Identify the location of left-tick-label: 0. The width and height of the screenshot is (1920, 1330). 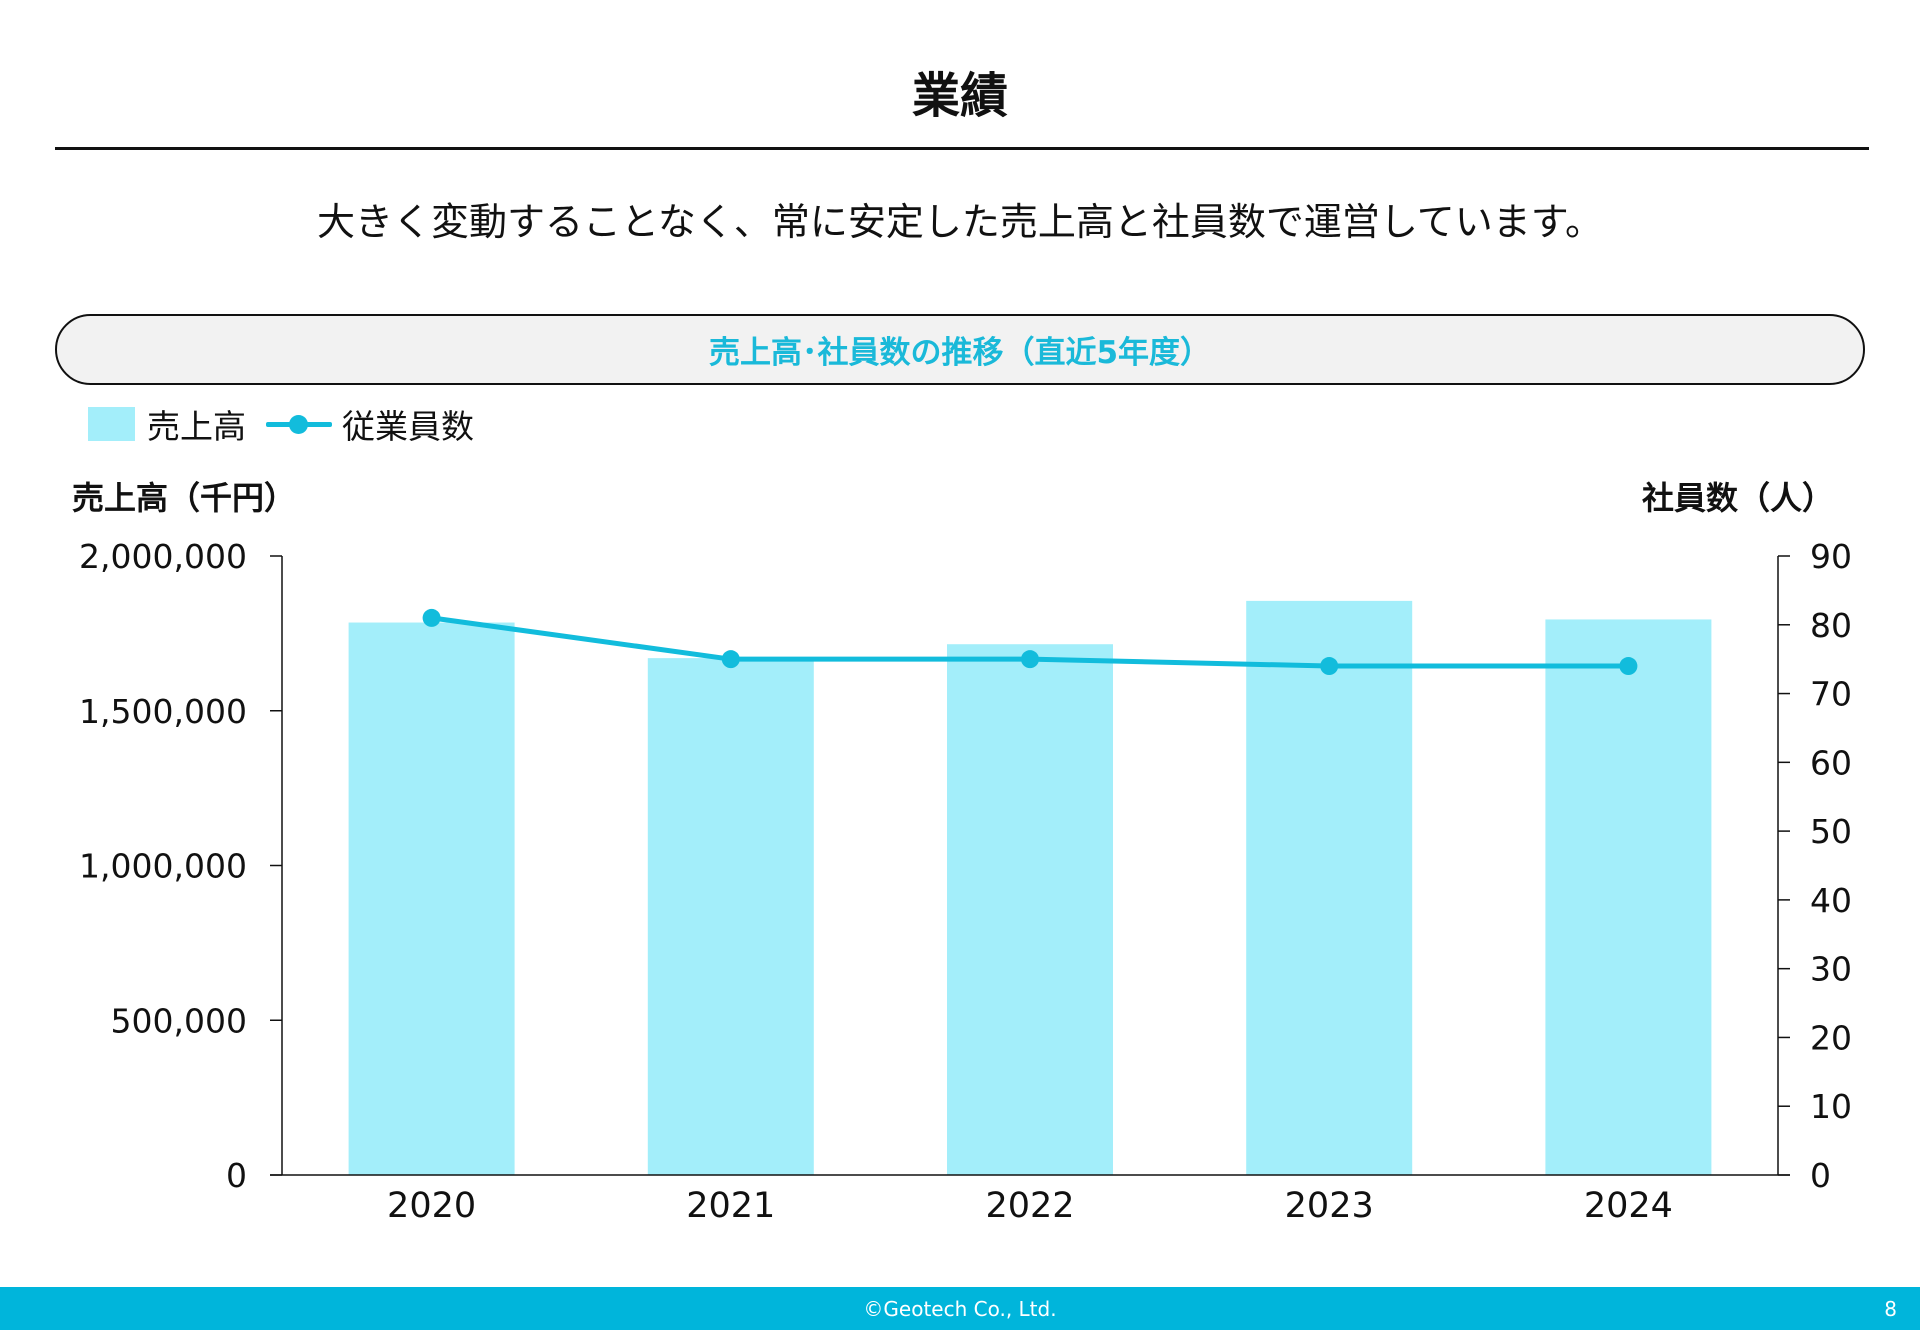
(236, 1175).